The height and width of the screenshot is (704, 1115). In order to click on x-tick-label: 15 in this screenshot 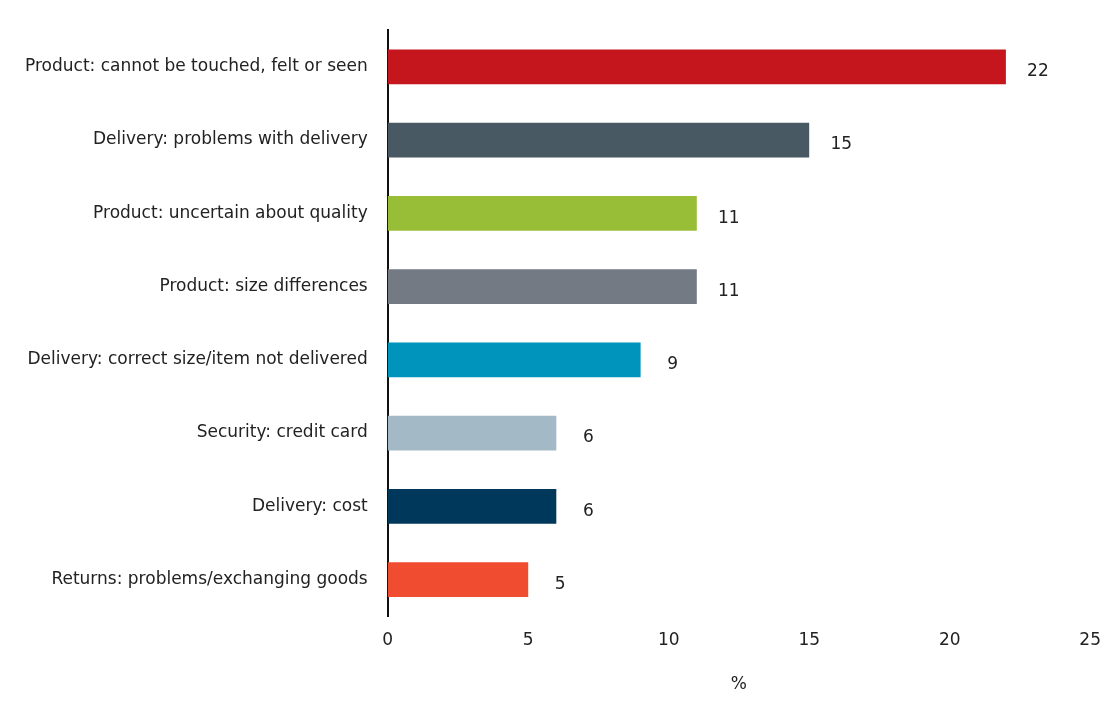, I will do `click(809, 638)`.